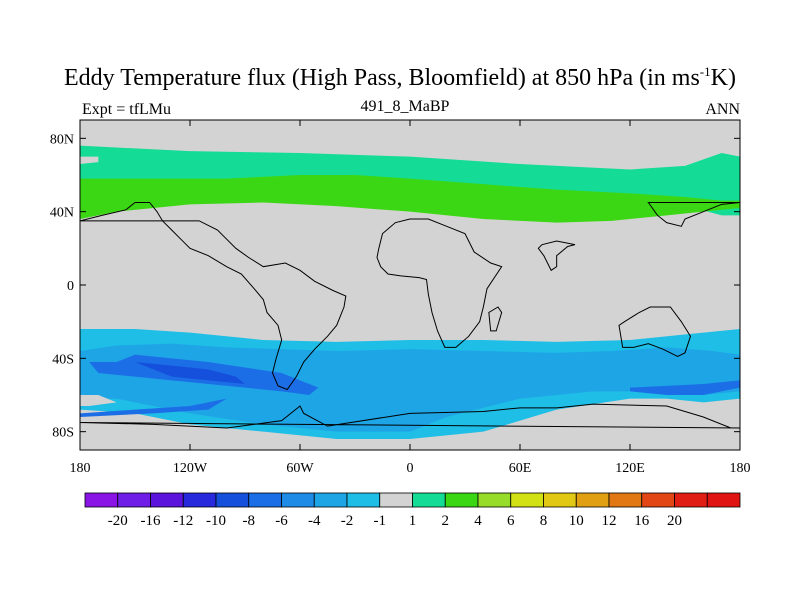 The height and width of the screenshot is (600, 800). Describe the element at coordinates (685, 387) in the screenshot. I see `region-sh-east-strip` at that location.